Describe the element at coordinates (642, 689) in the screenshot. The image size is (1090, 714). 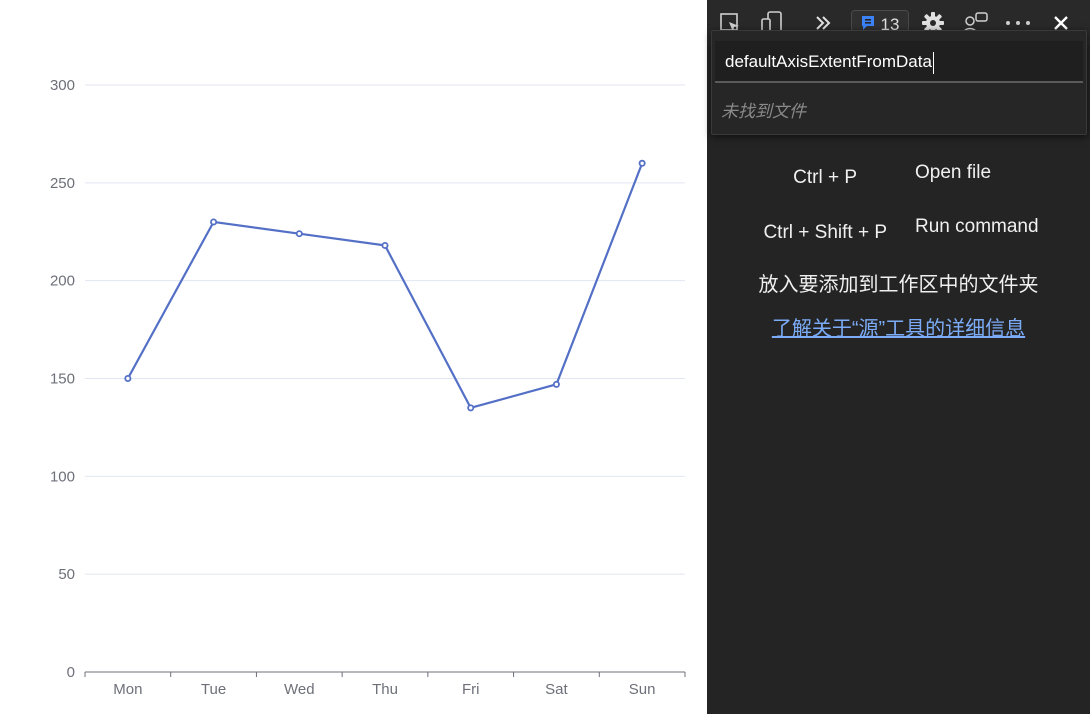
I see `x-tick-label: Sun` at that location.